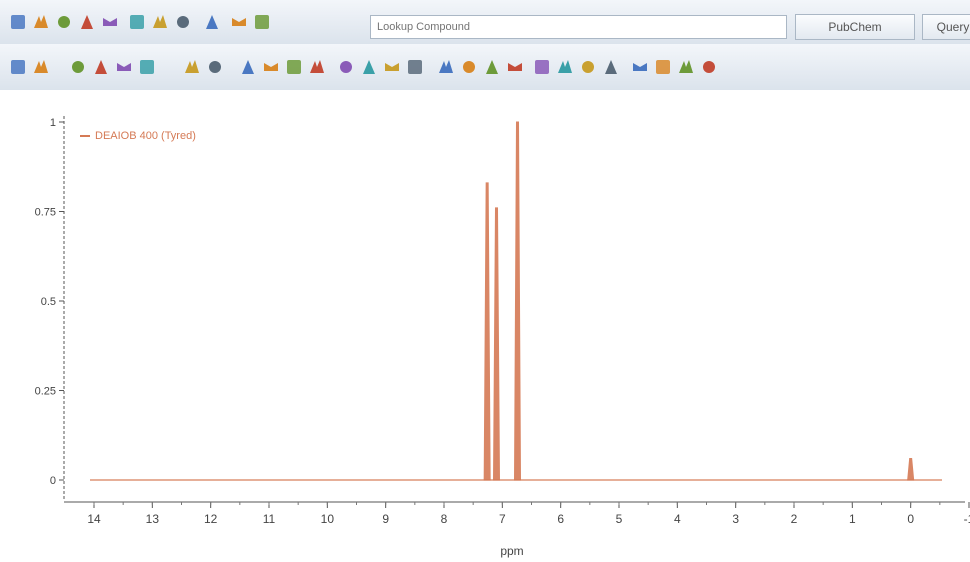  I want to click on multiplet-icon, so click(271, 67).